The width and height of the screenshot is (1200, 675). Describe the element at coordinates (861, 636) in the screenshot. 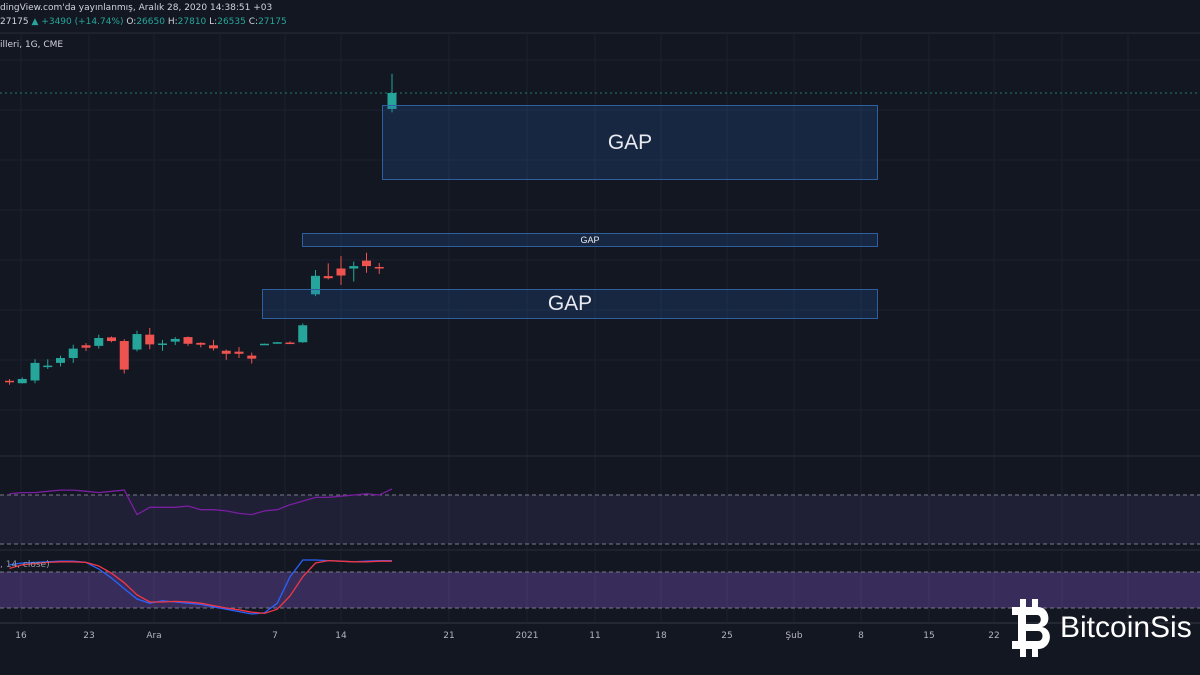

I see `x-tick-label: 8` at that location.